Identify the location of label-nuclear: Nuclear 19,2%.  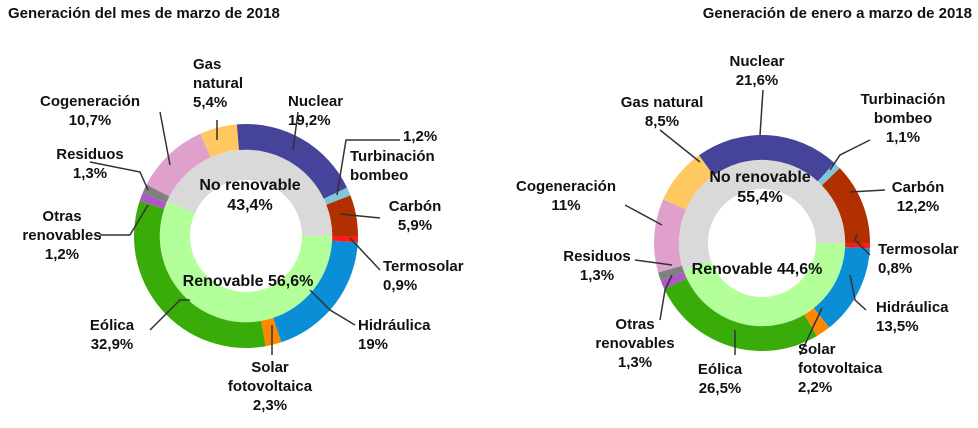
(316, 111).